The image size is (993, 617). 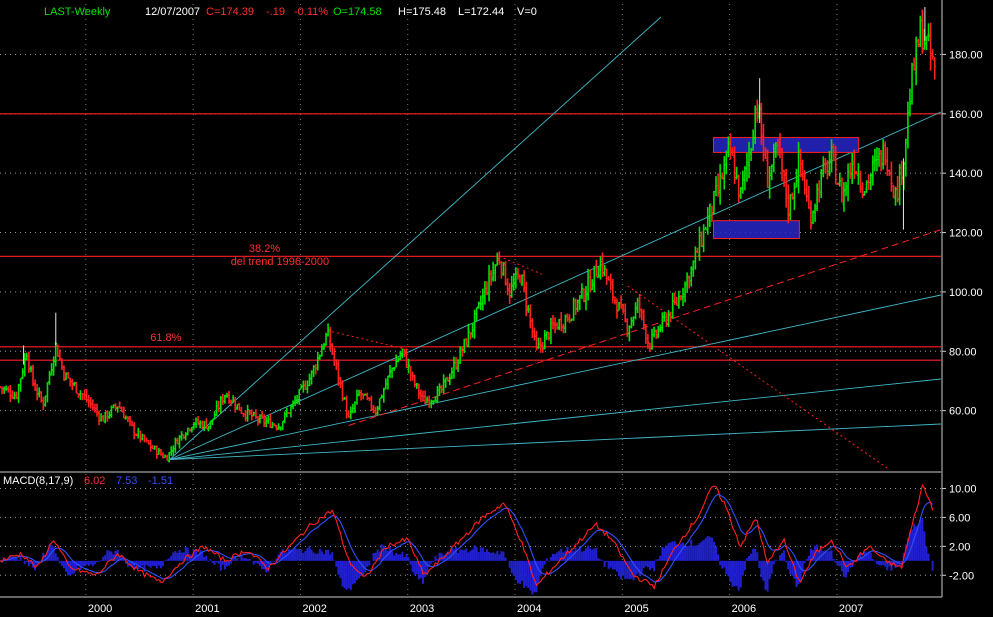 What do you see at coordinates (207, 609) in the screenshot?
I see `x-axis-tick-label: 2001` at bounding box center [207, 609].